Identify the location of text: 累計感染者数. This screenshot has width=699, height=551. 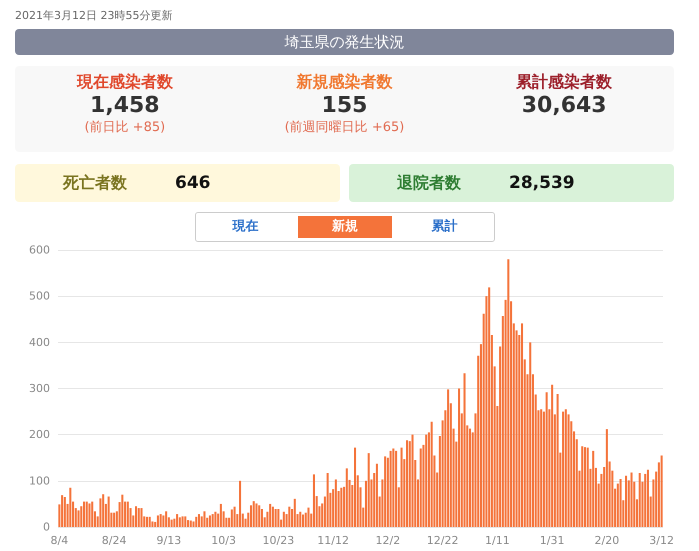
(564, 82).